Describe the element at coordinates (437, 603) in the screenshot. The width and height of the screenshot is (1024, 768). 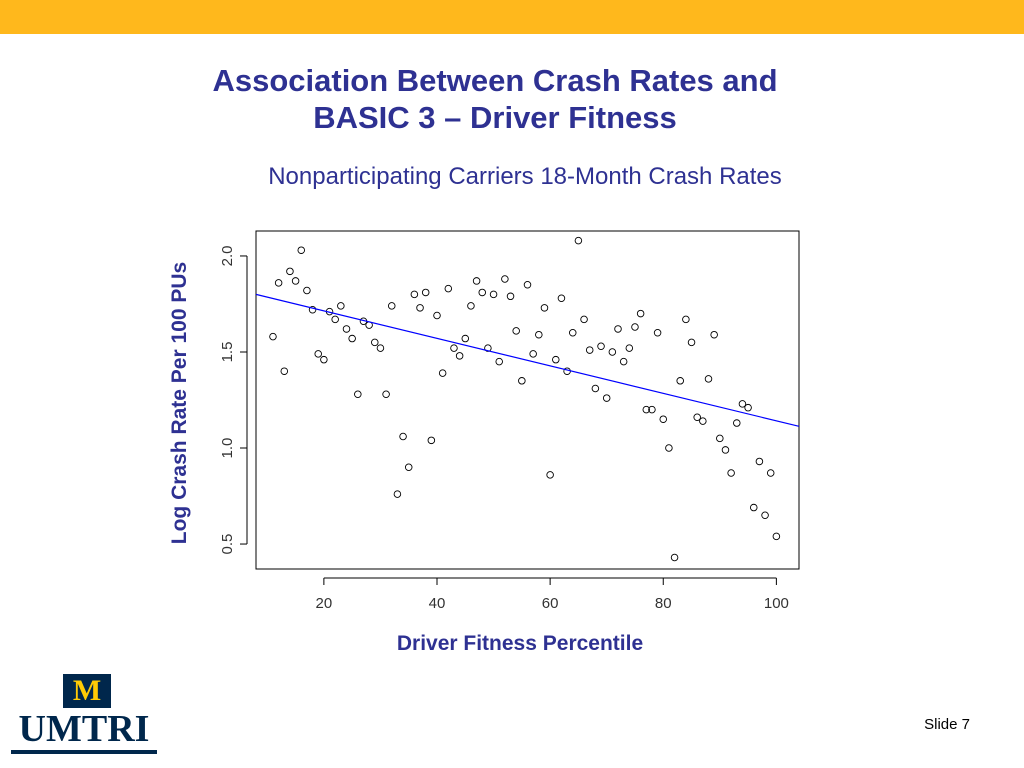
I see `x-tick-label: 40` at that location.